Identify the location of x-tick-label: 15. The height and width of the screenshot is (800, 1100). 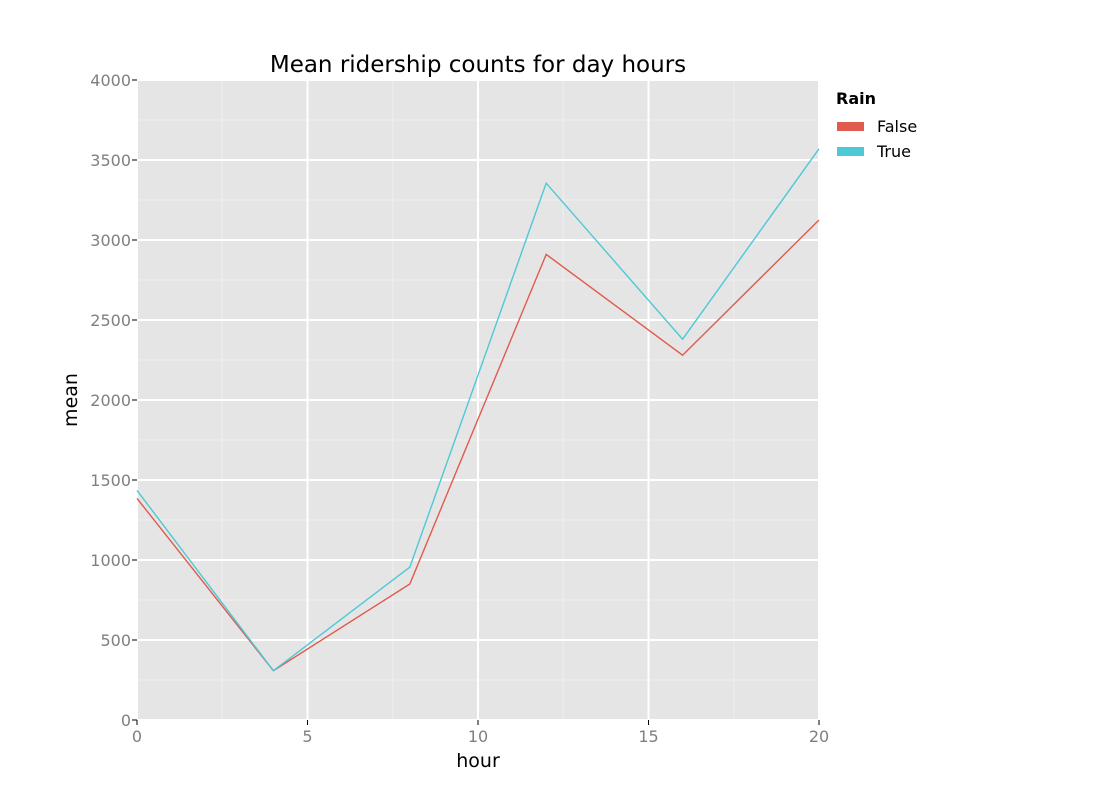
(648, 736).